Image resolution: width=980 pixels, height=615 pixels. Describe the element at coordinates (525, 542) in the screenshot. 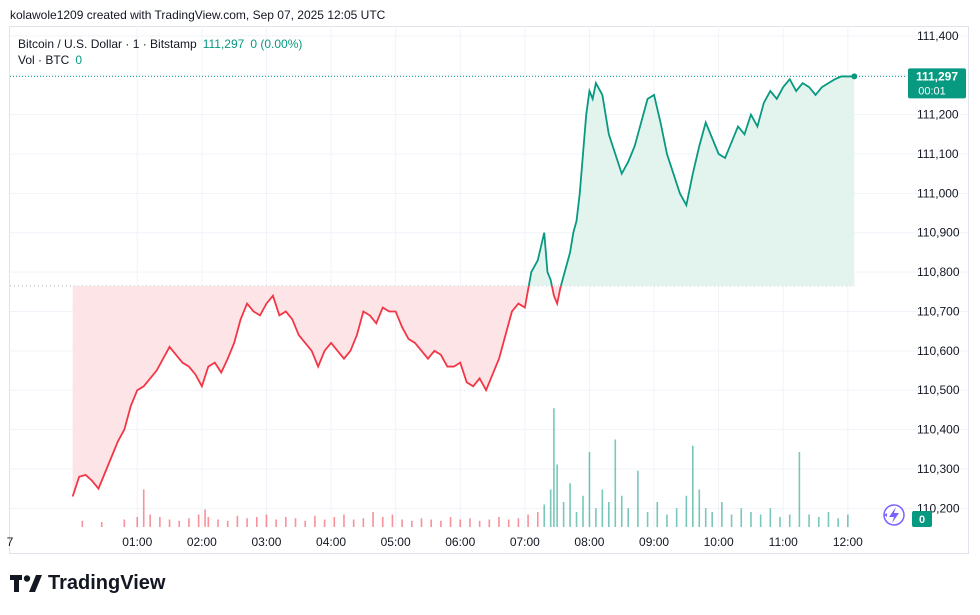

I see `x-tick-label: 07:00` at that location.